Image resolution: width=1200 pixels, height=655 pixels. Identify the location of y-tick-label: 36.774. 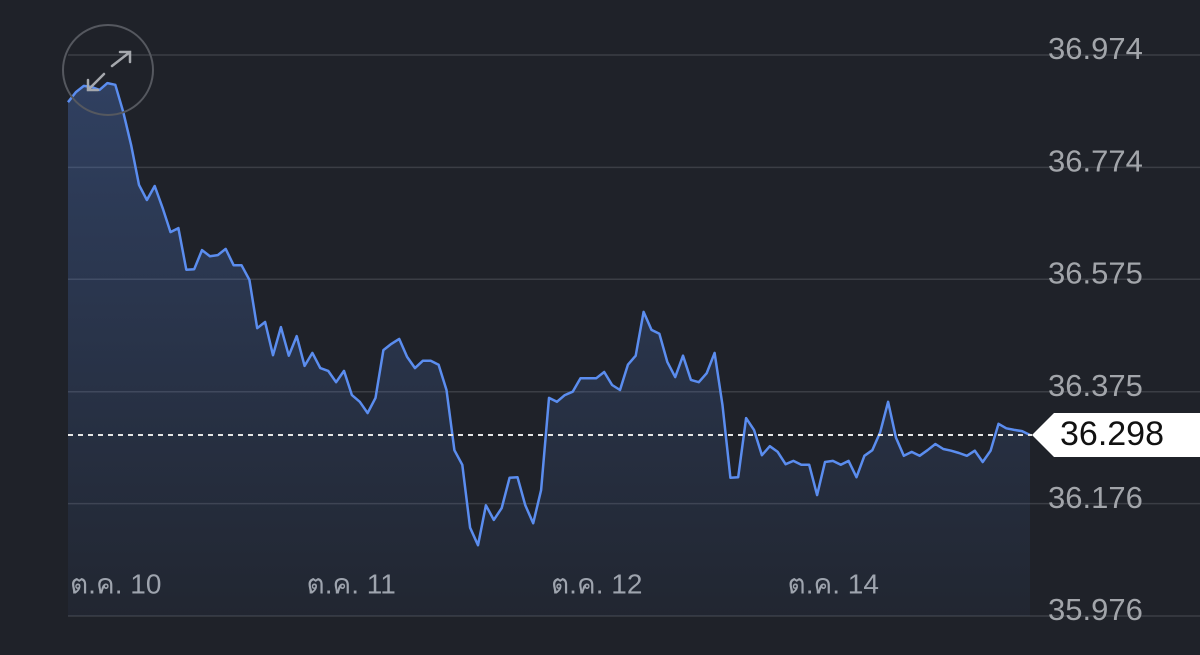
(1095, 161).